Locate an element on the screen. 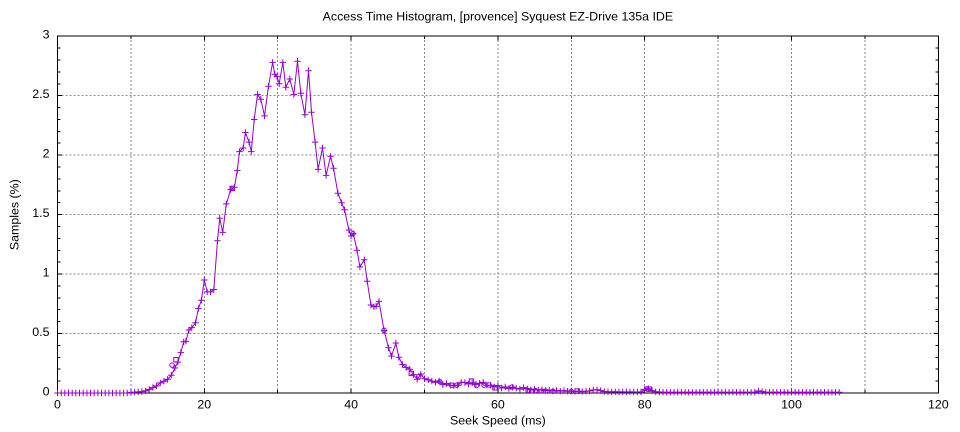  svg-text: 80 is located at coordinates (645, 405).